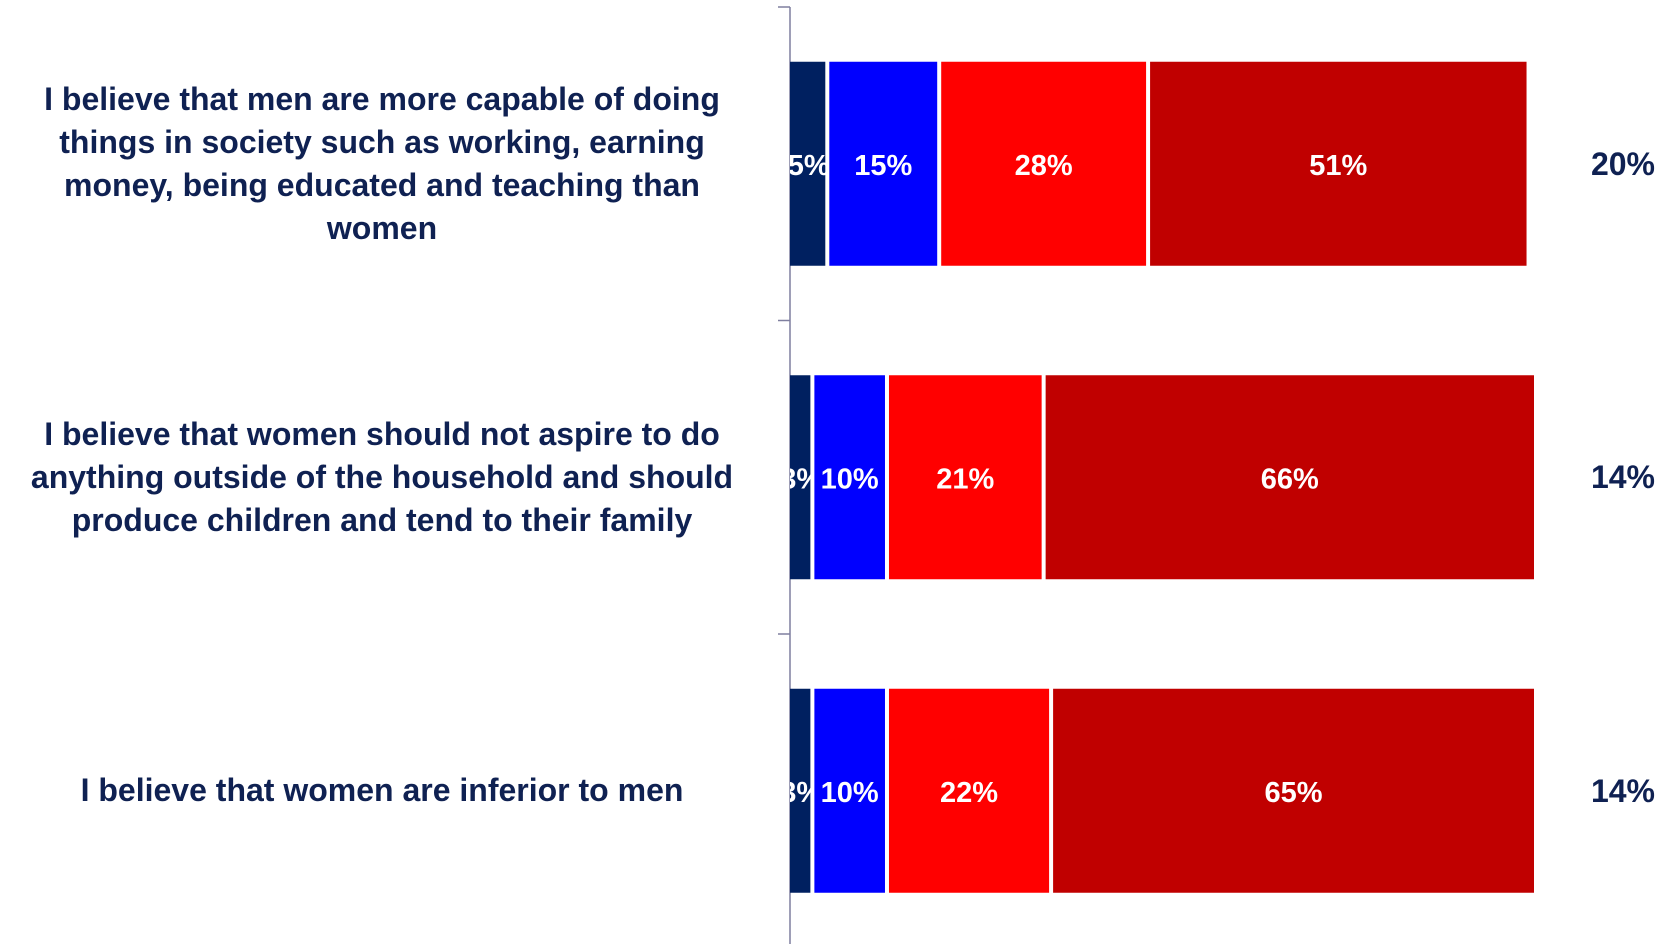 This screenshot has width=1663, height=944. Describe the element at coordinates (1622, 790) in the screenshot. I see `total-label-3: 14%` at that location.